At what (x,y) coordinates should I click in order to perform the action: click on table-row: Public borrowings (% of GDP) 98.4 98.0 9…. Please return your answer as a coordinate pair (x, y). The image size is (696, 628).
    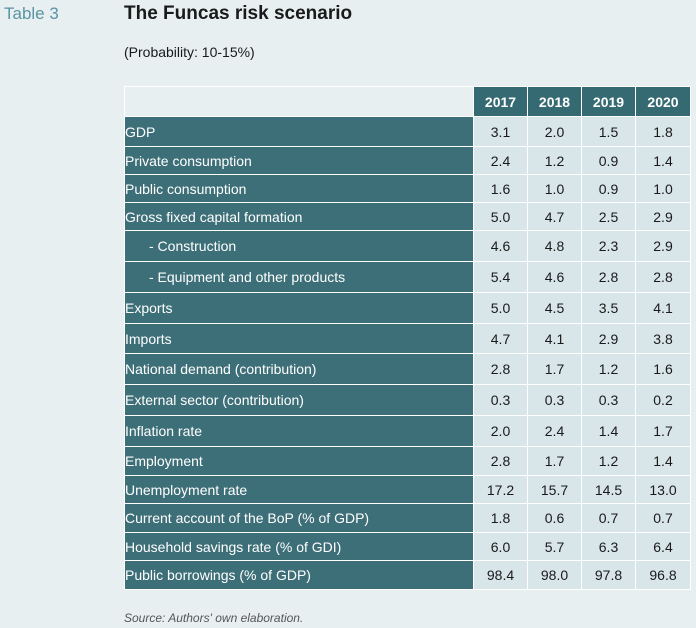
    Looking at the image, I should click on (407, 575).